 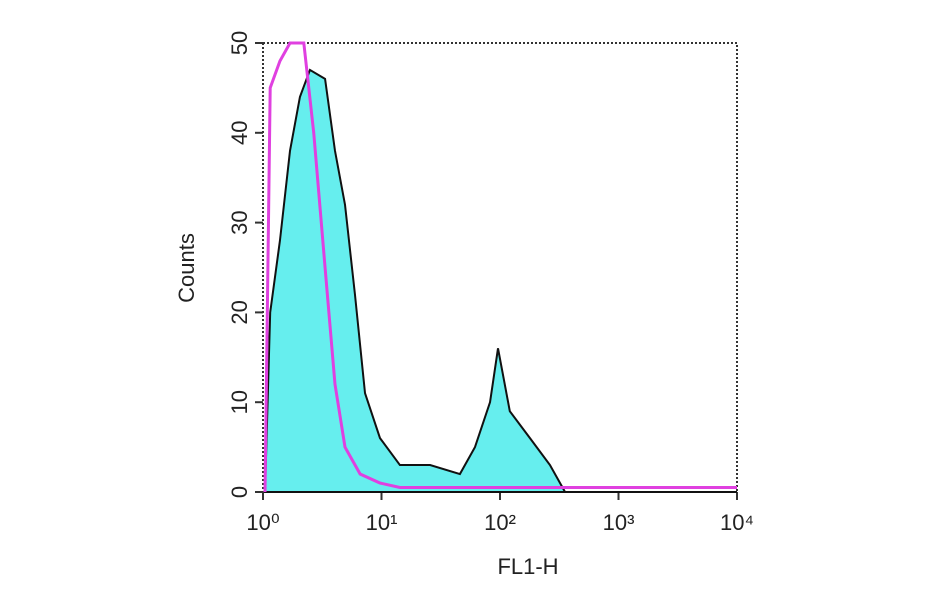 What do you see at coordinates (382, 522) in the screenshot?
I see `x-tick-label: 10¹` at bounding box center [382, 522].